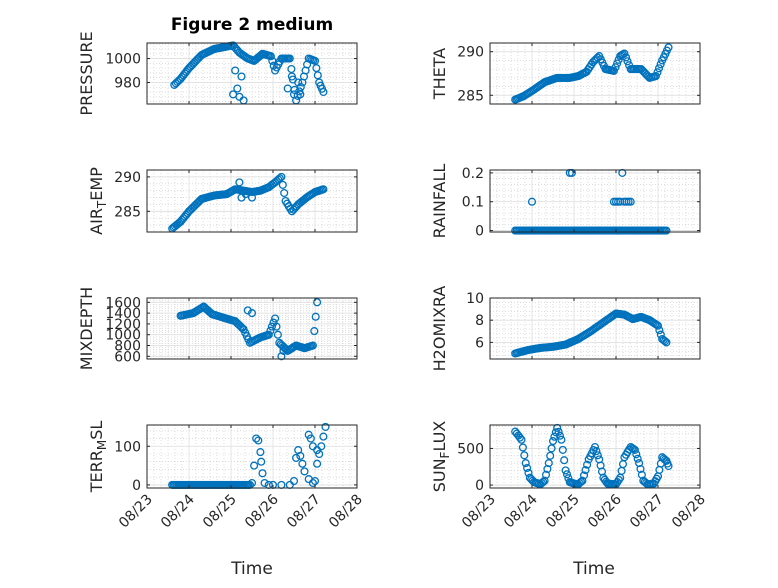 The height and width of the screenshot is (588, 778). I want to click on y-axis-label: THETA, so click(439, 74).